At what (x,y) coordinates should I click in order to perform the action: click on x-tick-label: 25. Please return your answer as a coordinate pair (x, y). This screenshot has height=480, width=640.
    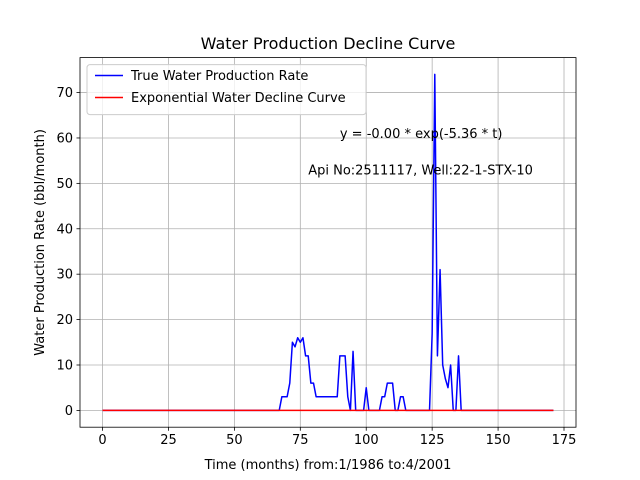
    Looking at the image, I should click on (168, 440).